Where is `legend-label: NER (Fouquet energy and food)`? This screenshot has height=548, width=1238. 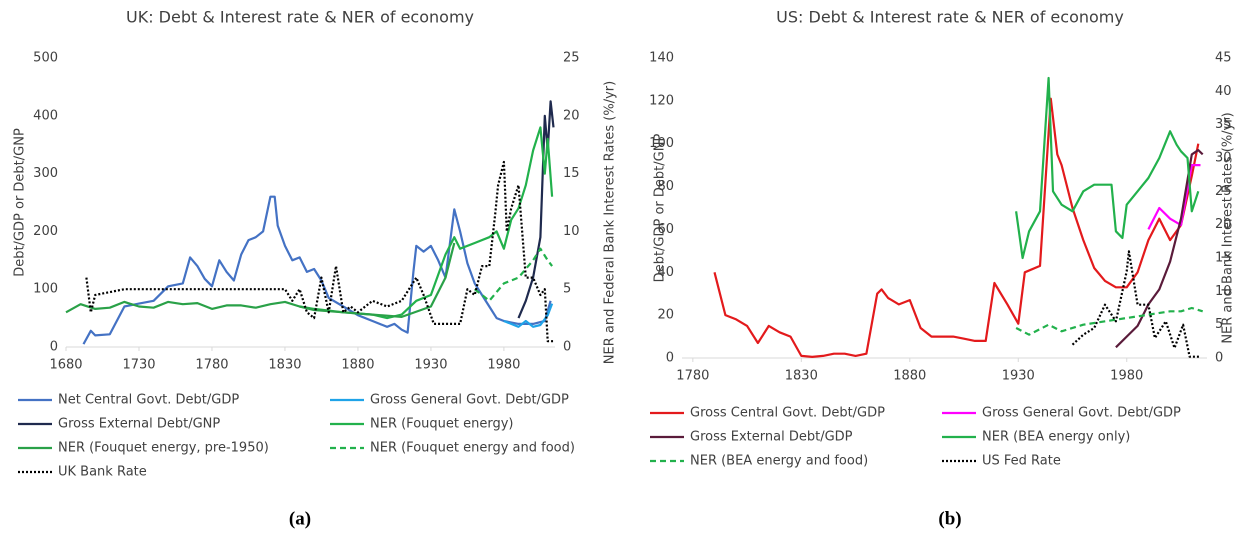
legend-label: NER (Fouquet energy and food) is located at coordinates (472, 448).